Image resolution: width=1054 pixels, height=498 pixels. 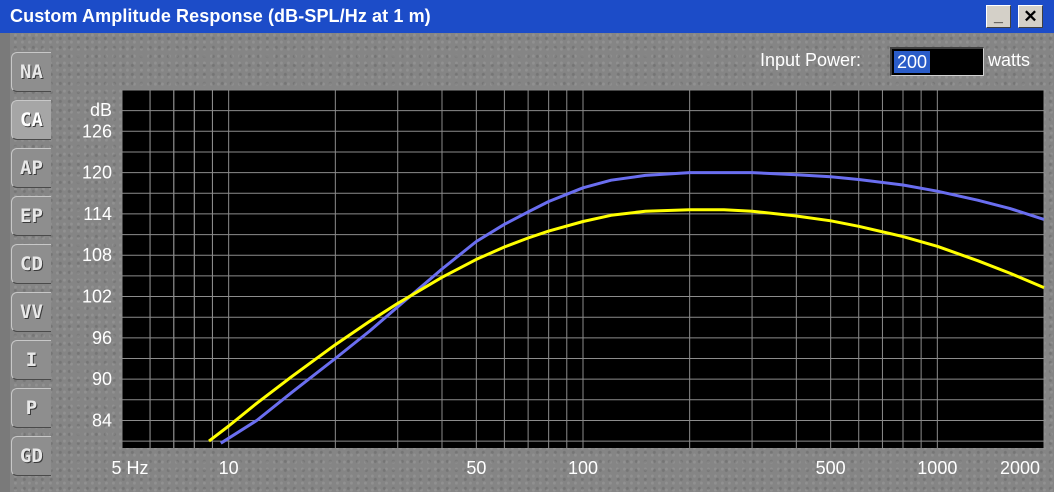 What do you see at coordinates (97, 214) in the screenshot?
I see `y-tick-label: 114` at bounding box center [97, 214].